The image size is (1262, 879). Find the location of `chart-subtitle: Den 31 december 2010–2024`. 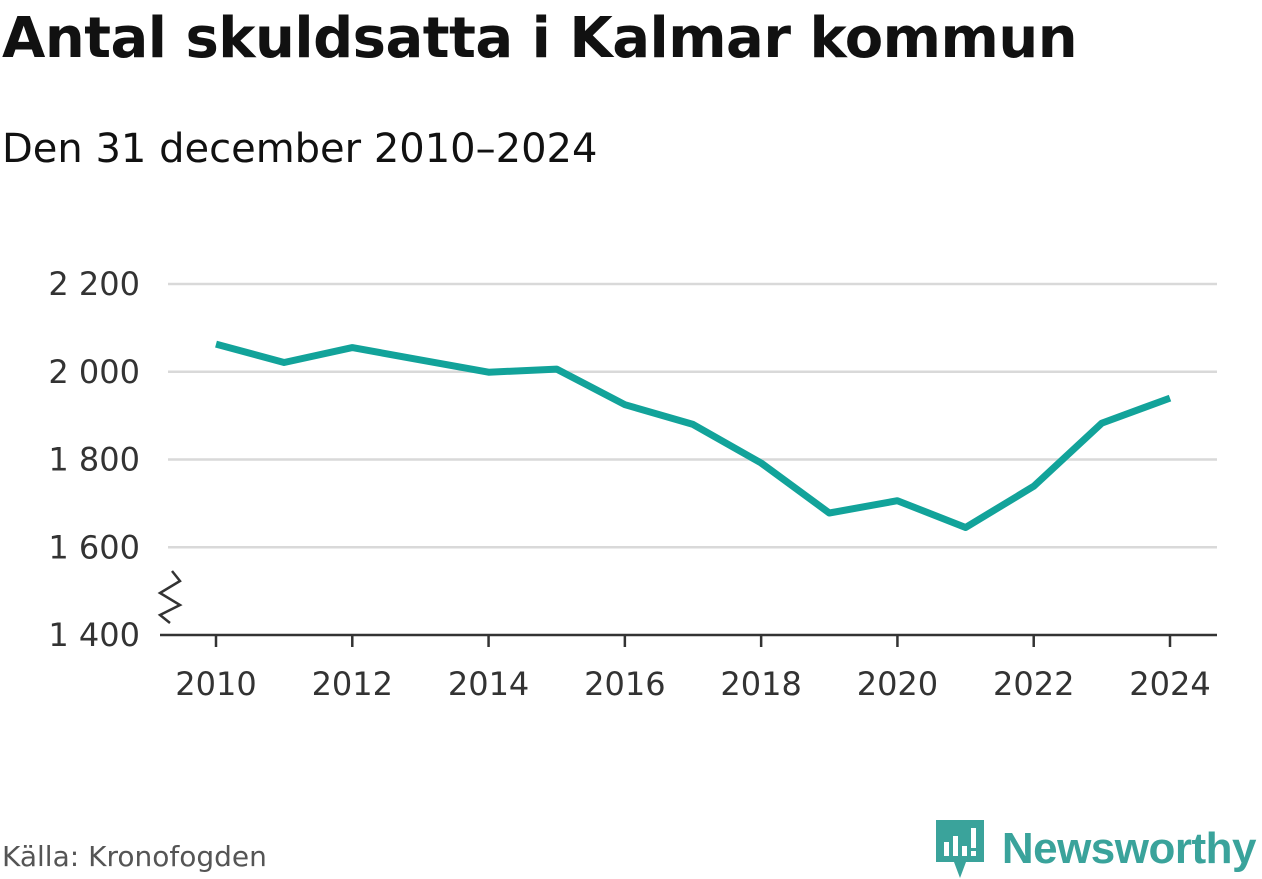

chart-subtitle: Den 31 december 2010–2024 is located at coordinates (300, 149).